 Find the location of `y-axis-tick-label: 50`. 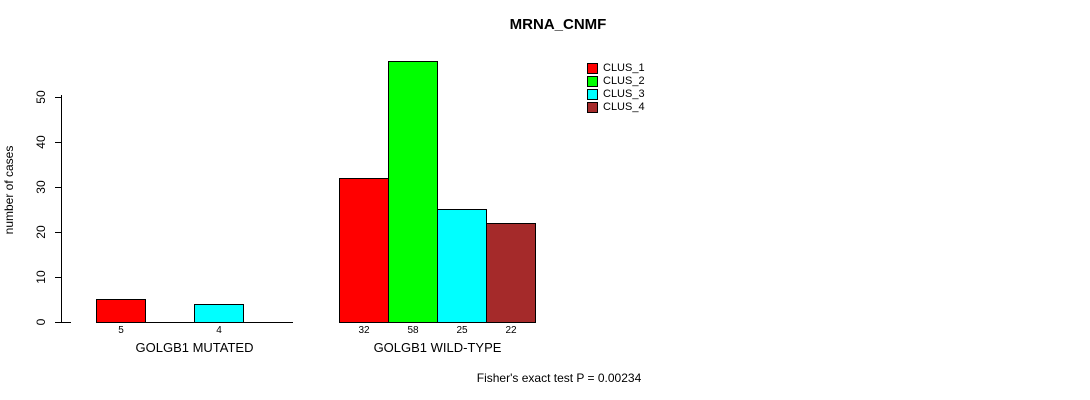

y-axis-tick-label: 50 is located at coordinates (41, 97).